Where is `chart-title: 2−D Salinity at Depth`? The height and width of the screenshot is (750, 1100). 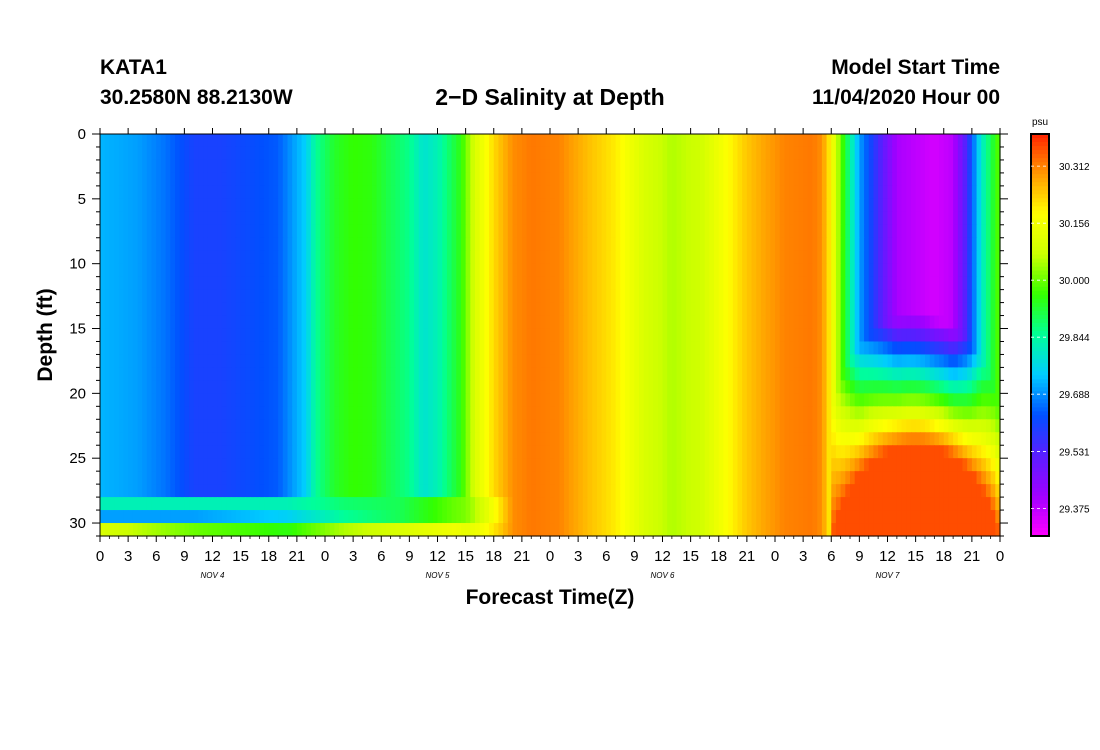
chart-title: 2−D Salinity at Depth is located at coordinates (550, 97).